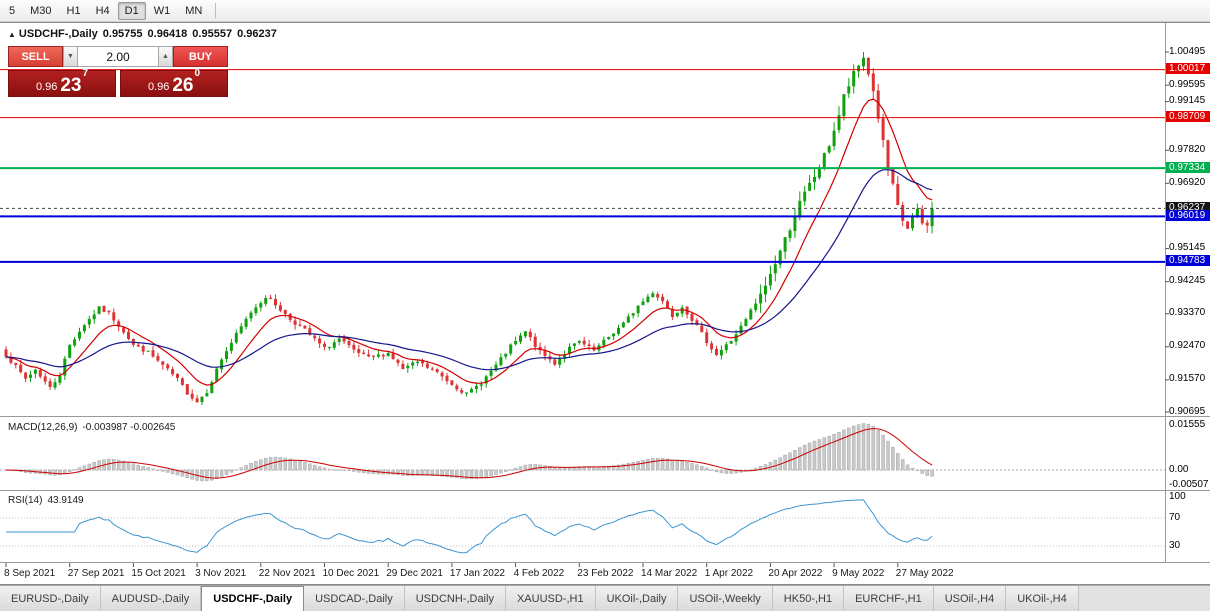 The width and height of the screenshot is (1210, 611). Describe the element at coordinates (669, 573) in the screenshot. I see `date-axis-label: 14 Mar 2022` at that location.